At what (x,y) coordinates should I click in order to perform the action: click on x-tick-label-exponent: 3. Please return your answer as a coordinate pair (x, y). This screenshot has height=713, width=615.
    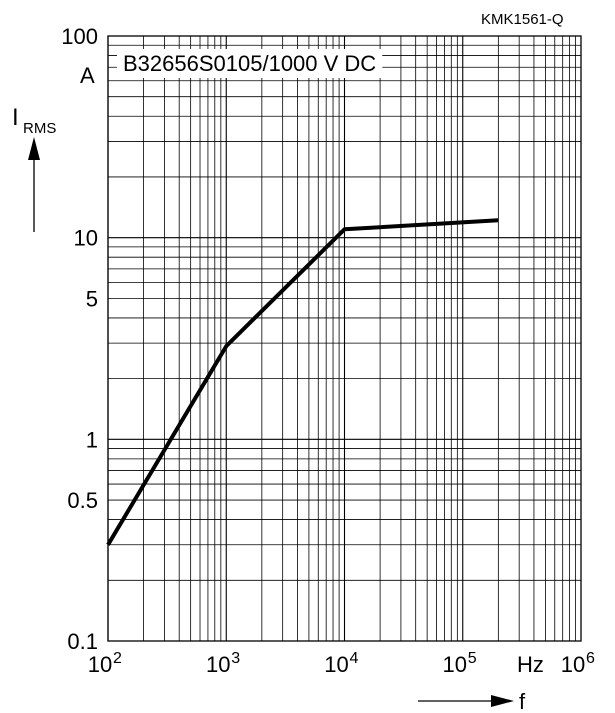
    Looking at the image, I should click on (235, 658).